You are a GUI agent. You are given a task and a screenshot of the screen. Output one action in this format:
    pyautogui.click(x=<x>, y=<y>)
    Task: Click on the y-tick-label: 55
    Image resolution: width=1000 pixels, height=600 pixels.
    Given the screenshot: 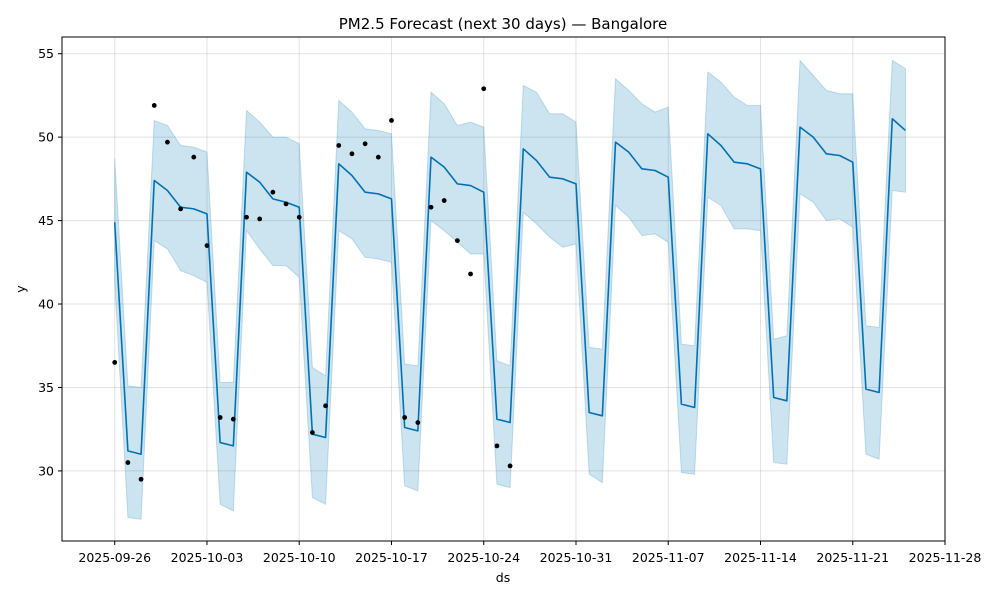 What is the action you would take?
    pyautogui.click(x=46, y=53)
    